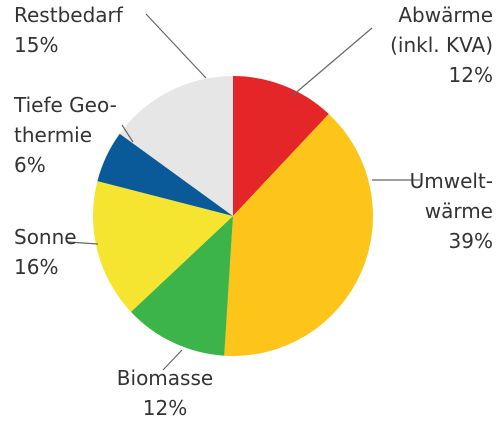 The height and width of the screenshot is (425, 503). Describe the element at coordinates (69, 15) in the screenshot. I see `label-line: Restbedarf` at that location.